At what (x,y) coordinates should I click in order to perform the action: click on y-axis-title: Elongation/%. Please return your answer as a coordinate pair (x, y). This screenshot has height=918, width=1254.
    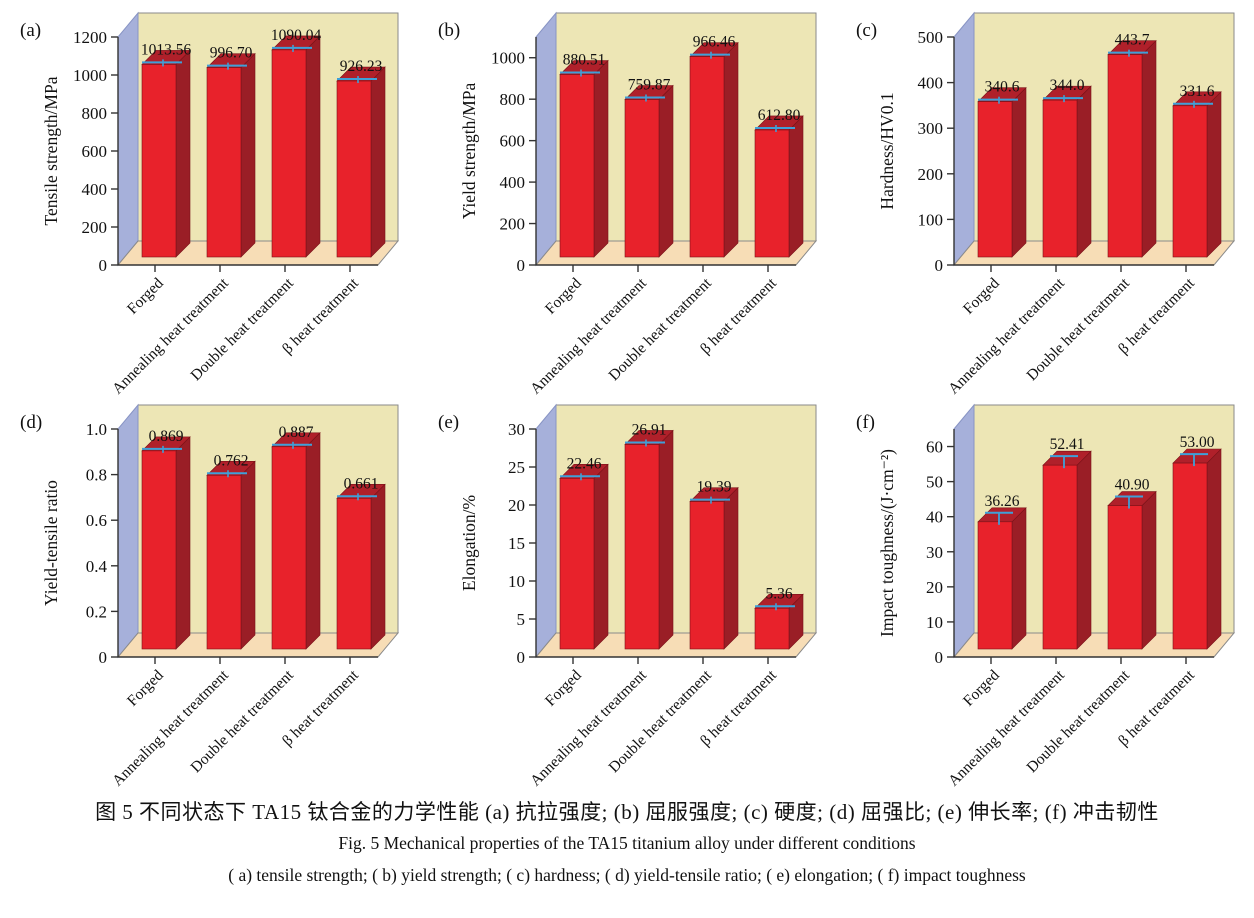
    Looking at the image, I should click on (469, 543).